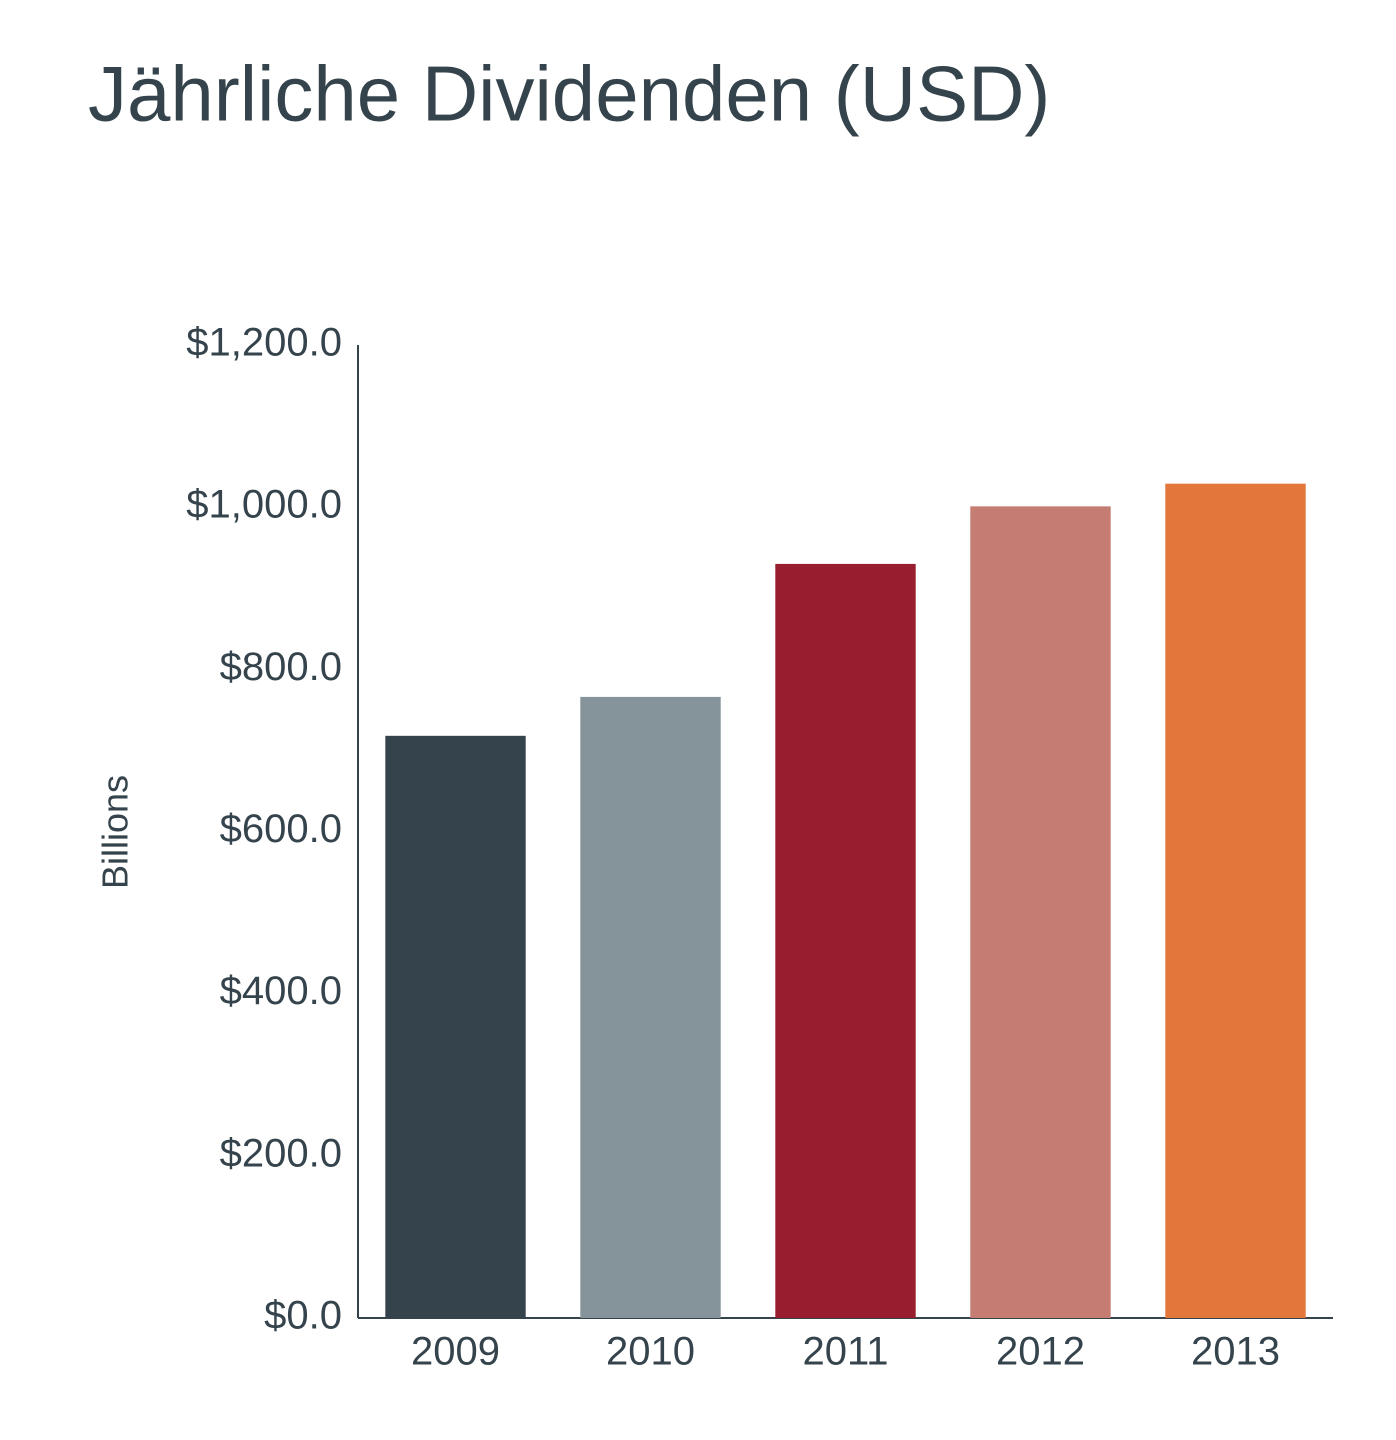 The width and height of the screenshot is (1396, 1440). I want to click on x-tick-label: 2012, so click(1040, 1352).